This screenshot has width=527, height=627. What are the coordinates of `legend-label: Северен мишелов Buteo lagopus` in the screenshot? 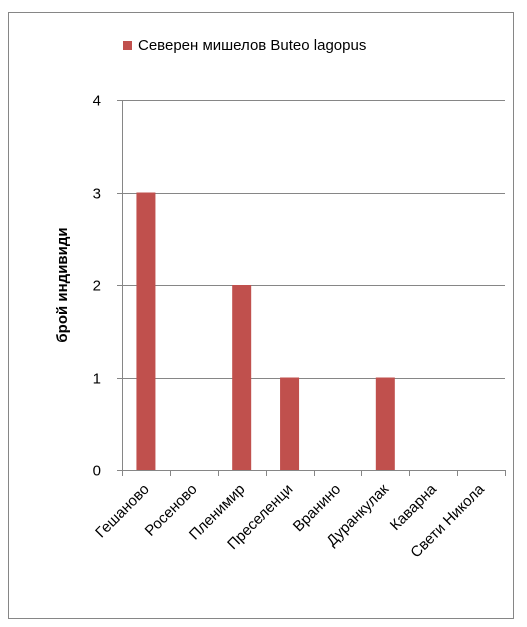 It's located at (252, 45).